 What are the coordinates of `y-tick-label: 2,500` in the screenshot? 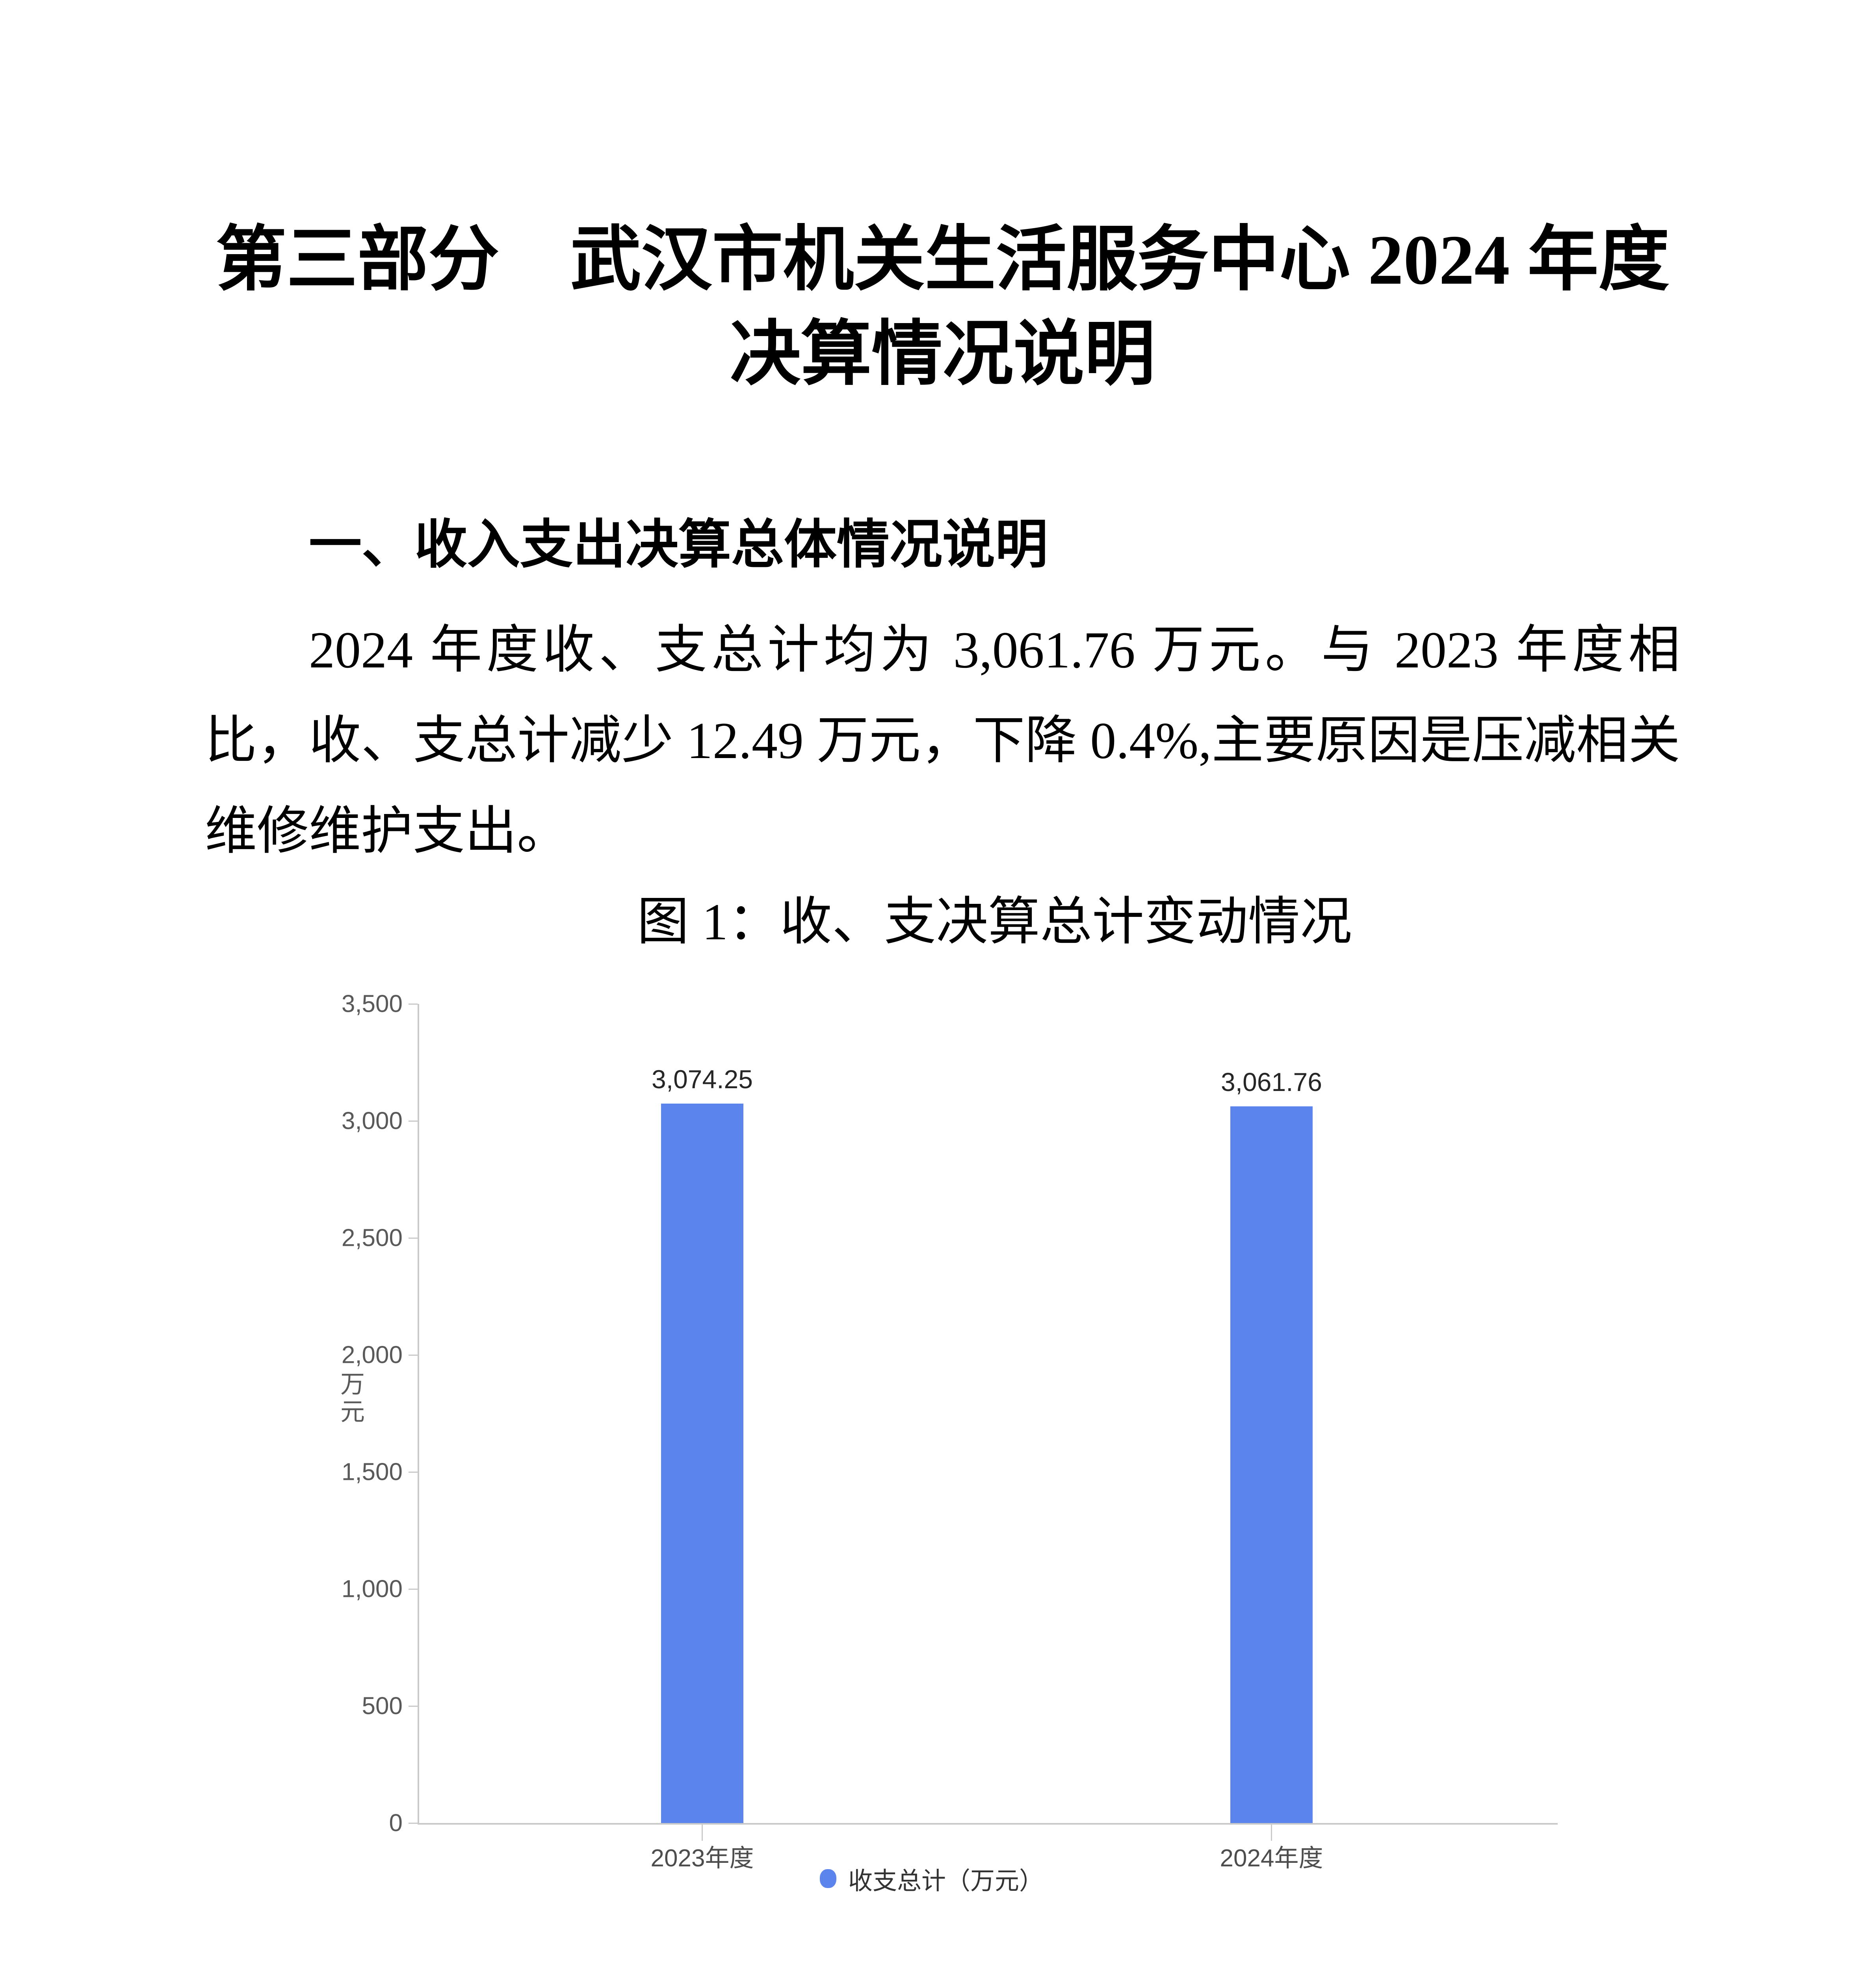 It's located at (372, 1238).